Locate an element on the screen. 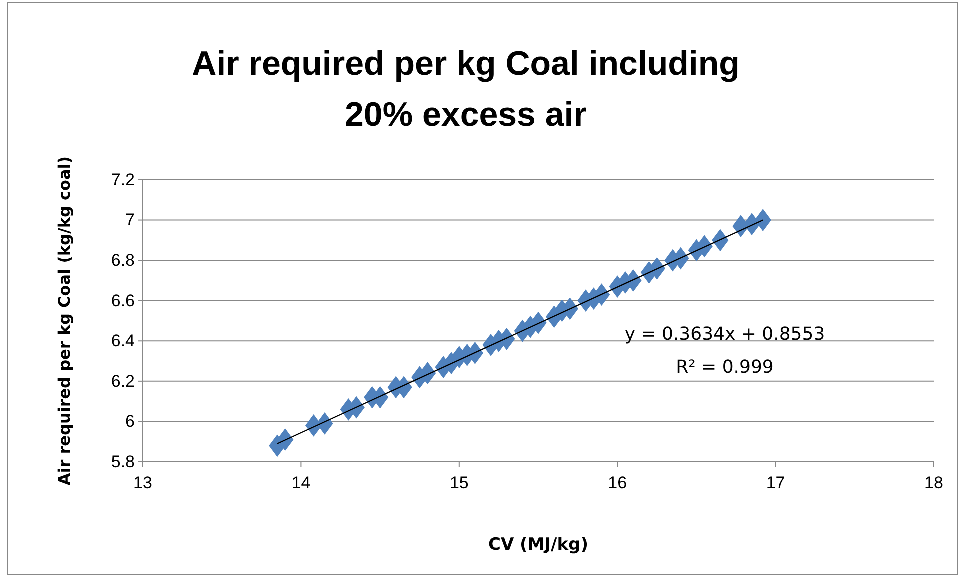 This screenshot has height=578, width=965. x-tick-label: 15 is located at coordinates (459, 483).